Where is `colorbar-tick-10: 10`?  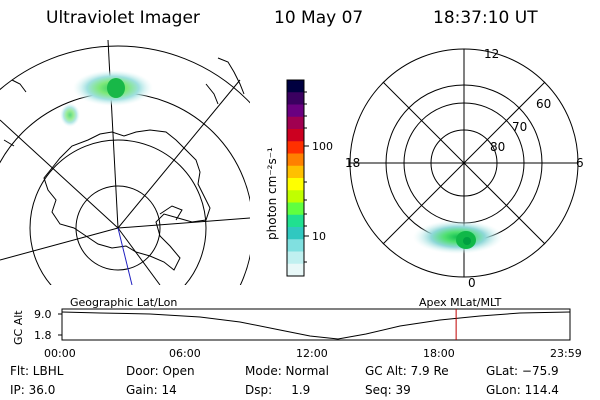
colorbar-tick-10: 10 is located at coordinates (319, 236).